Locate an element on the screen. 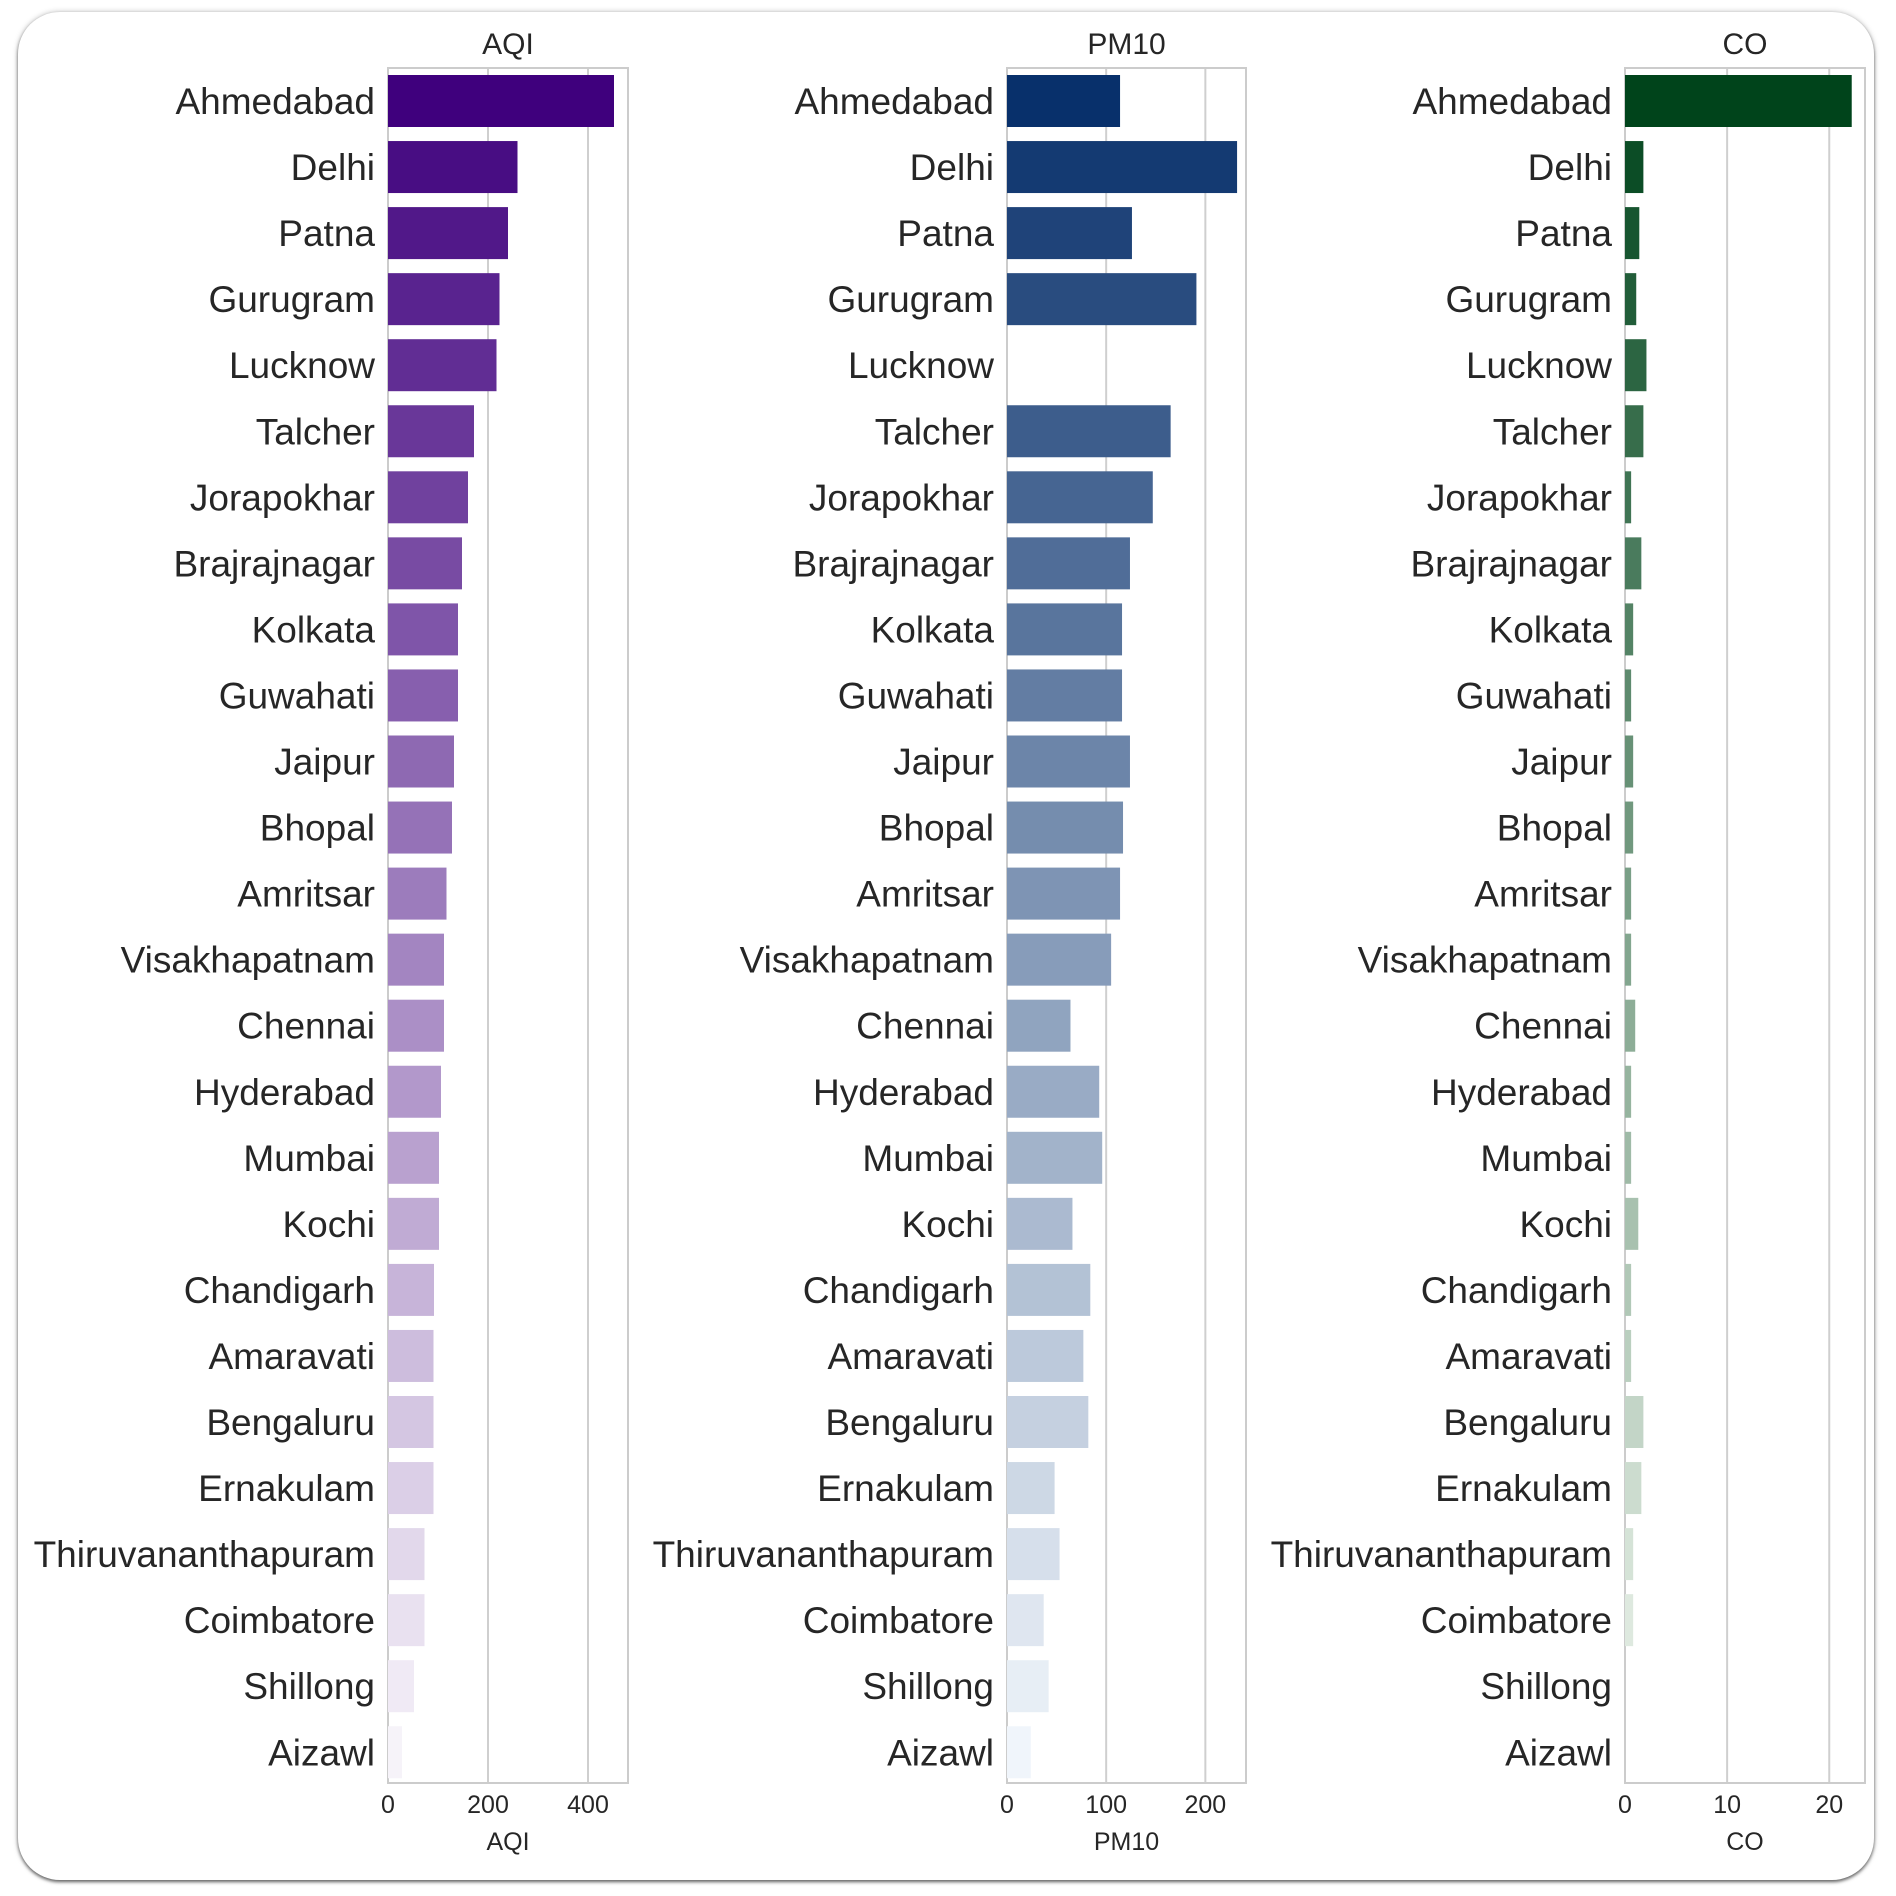 The image size is (1896, 1896). category-label: Kochi is located at coordinates (328, 1224).